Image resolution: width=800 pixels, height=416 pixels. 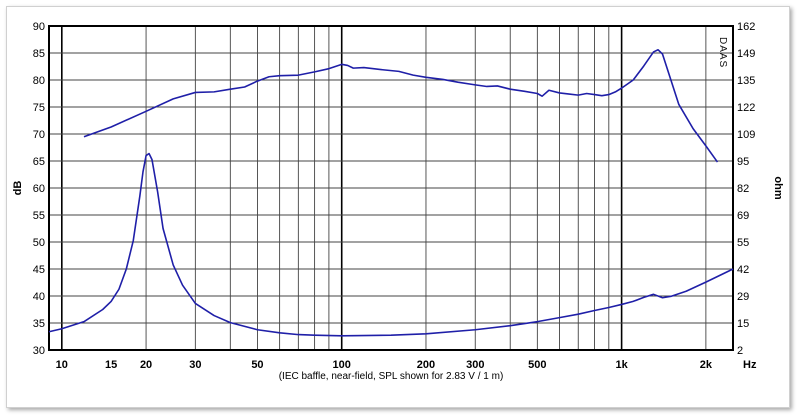 I want to click on y-left-tick-label: 50, so click(x=39, y=243).